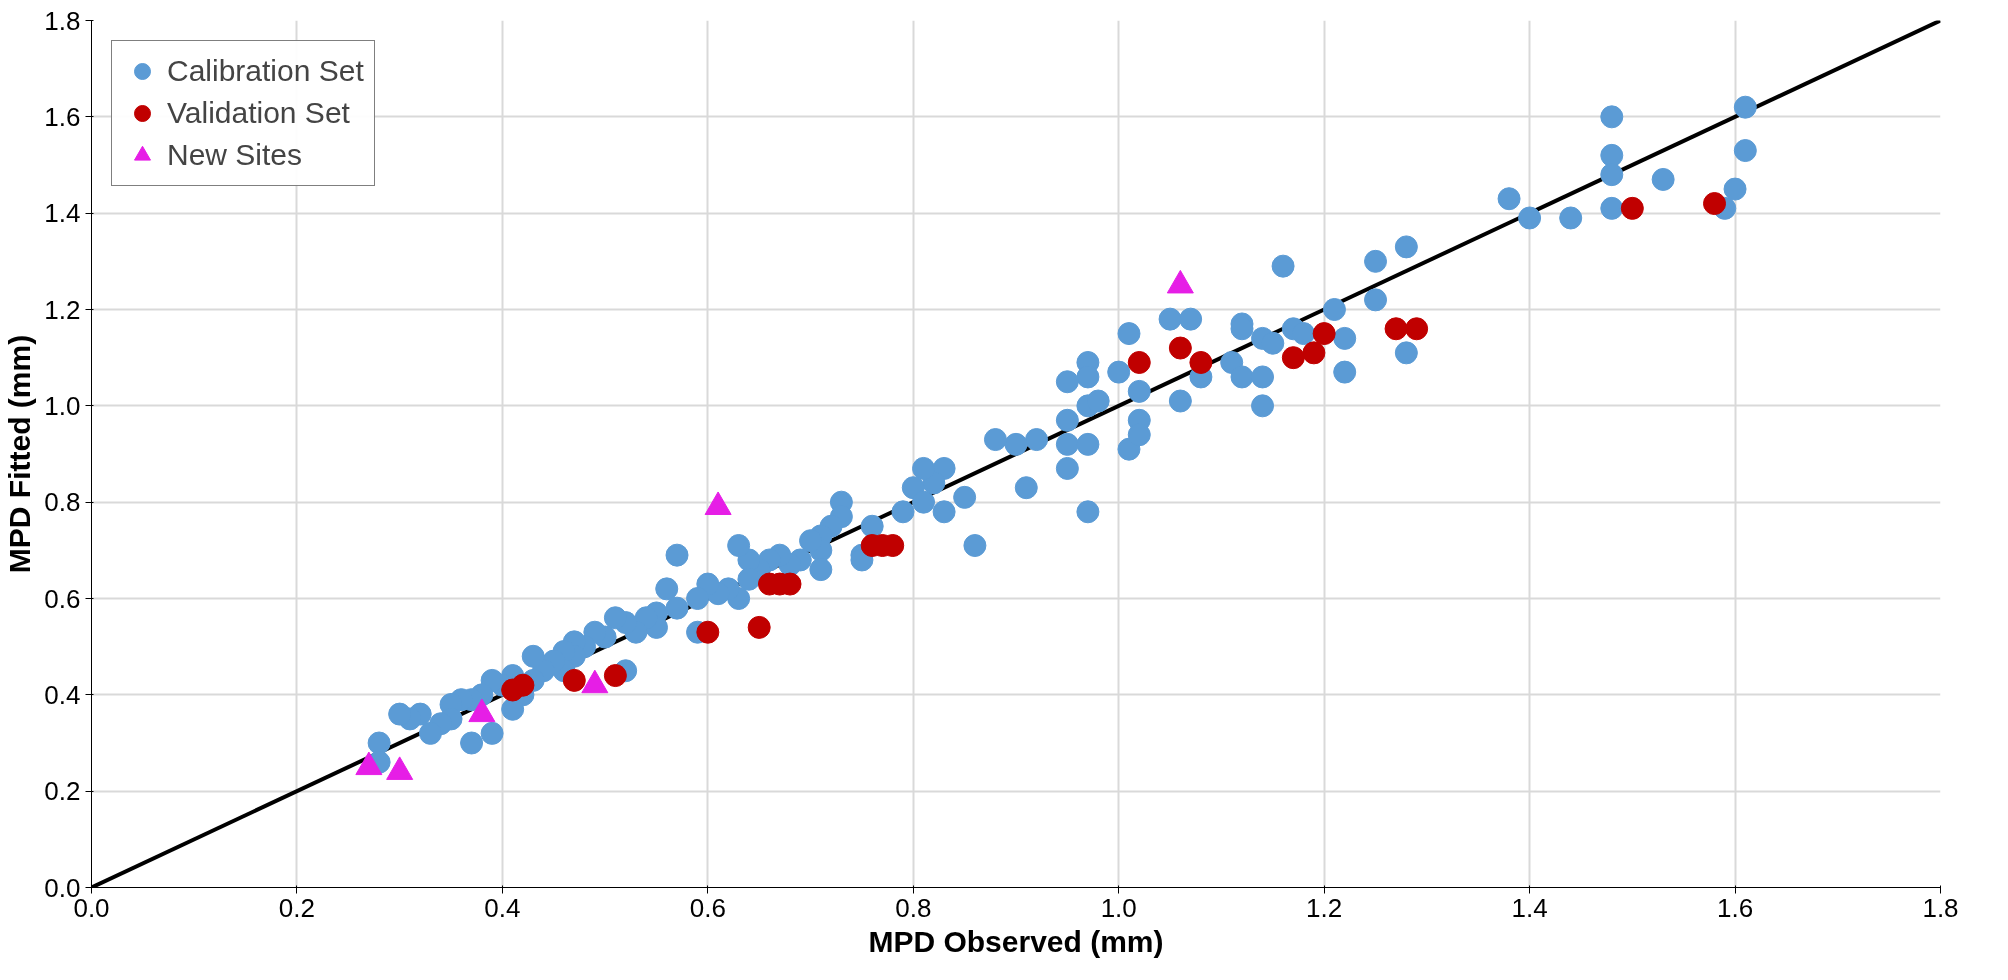  Describe the element at coordinates (235, 155) in the screenshot. I see `legend-label: New Sites` at that location.